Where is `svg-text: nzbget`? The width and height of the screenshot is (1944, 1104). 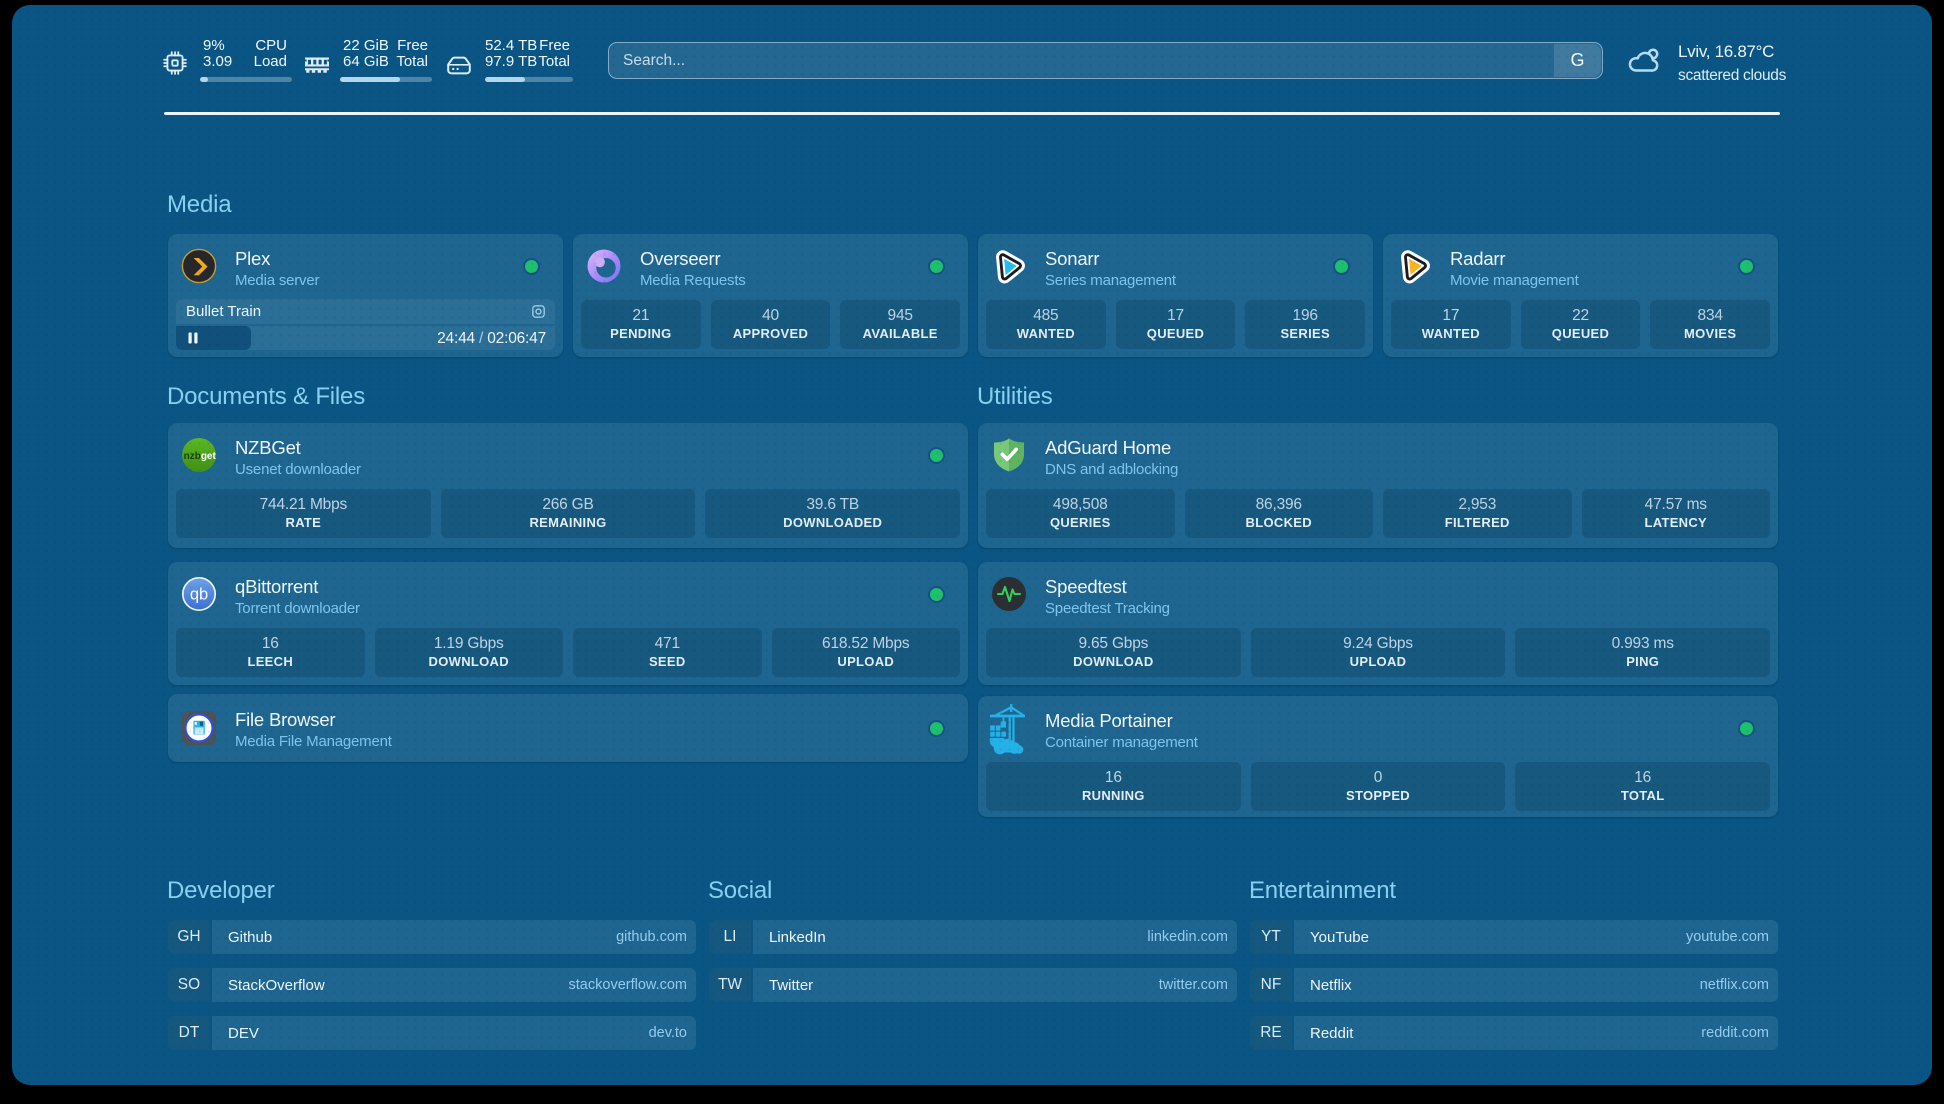 svg-text: nzbget is located at coordinates (200, 456).